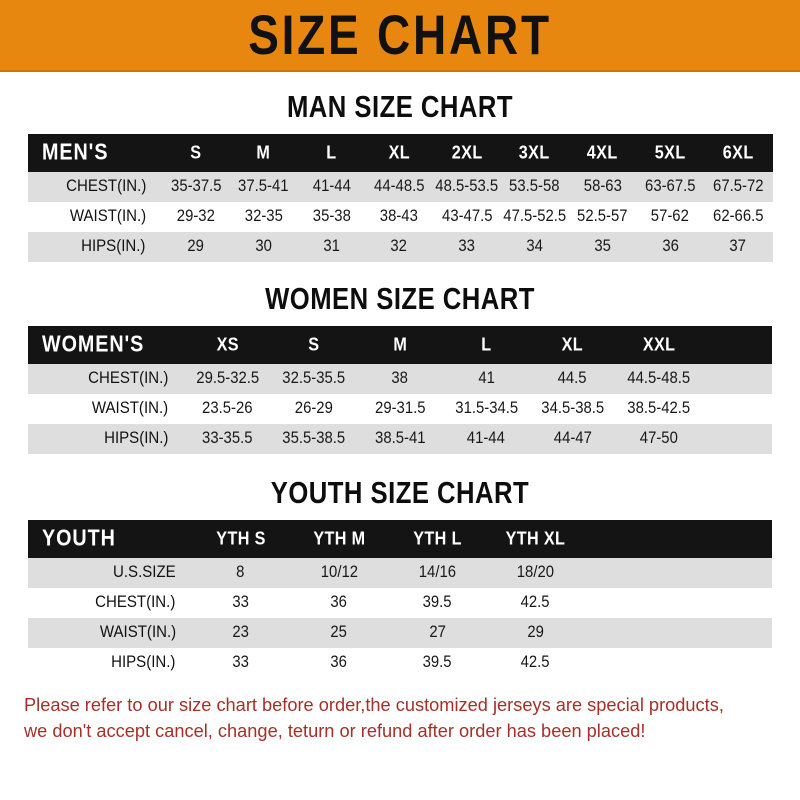 This screenshot has height=800, width=800. I want to click on table-cell-text: 29.5-32.5, so click(227, 378).